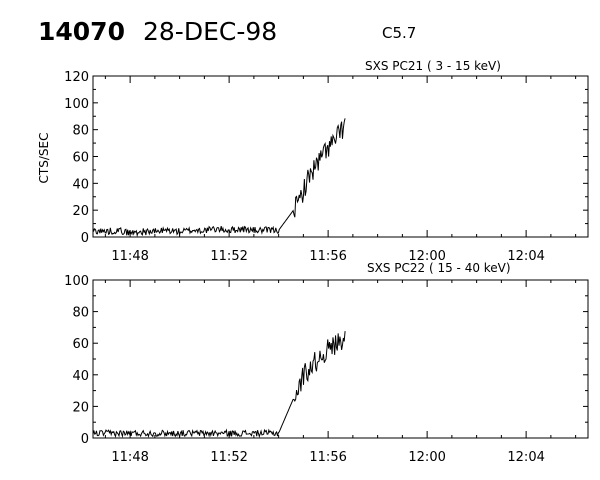  I want to click on event-number: 14070, so click(81, 31).